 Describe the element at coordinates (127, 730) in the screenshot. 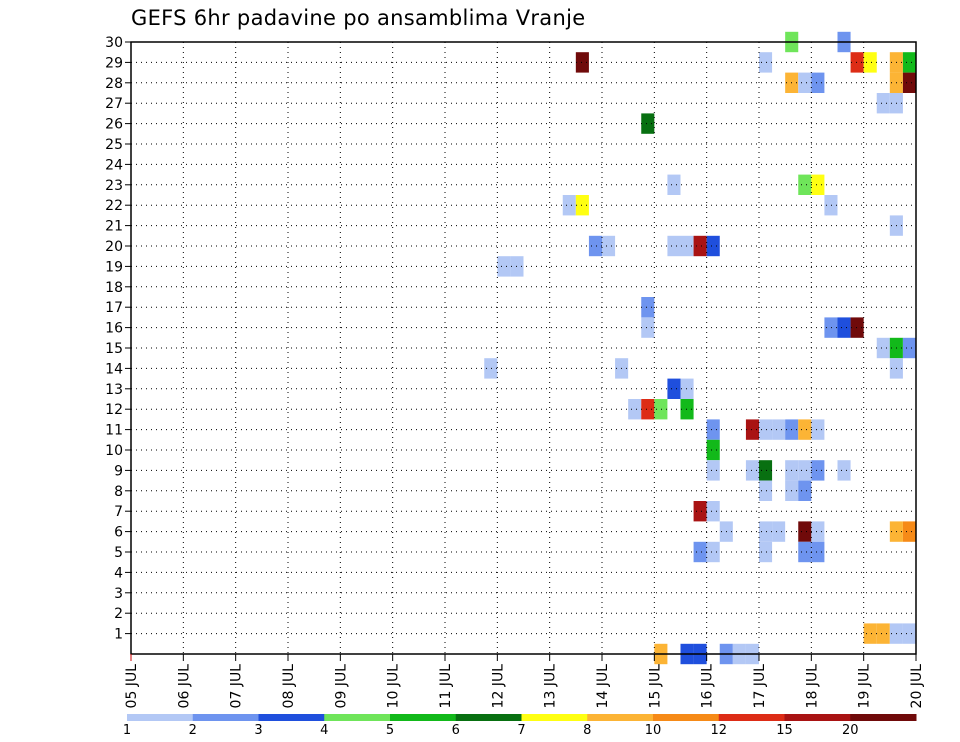

I see `colorbar-label: 1` at that location.